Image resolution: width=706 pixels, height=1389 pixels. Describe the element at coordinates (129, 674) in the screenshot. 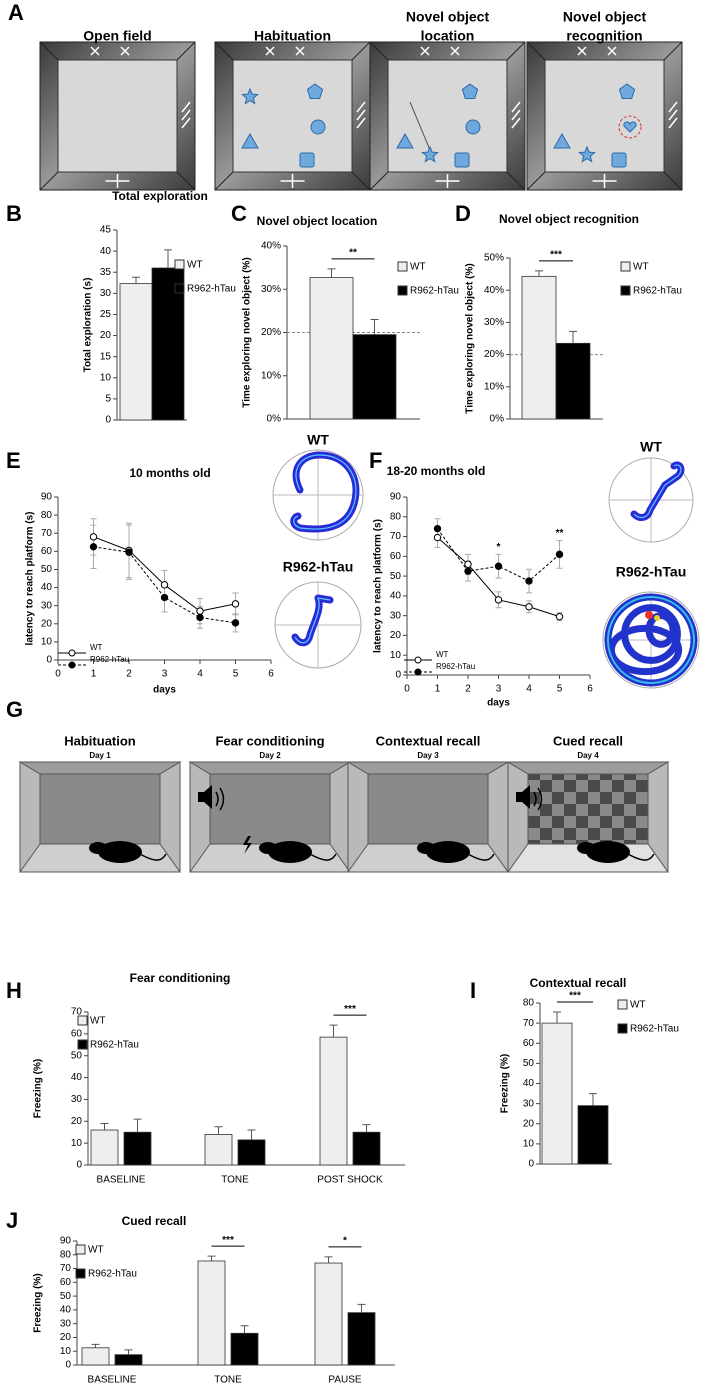

I see `x-tick-label: 2` at that location.